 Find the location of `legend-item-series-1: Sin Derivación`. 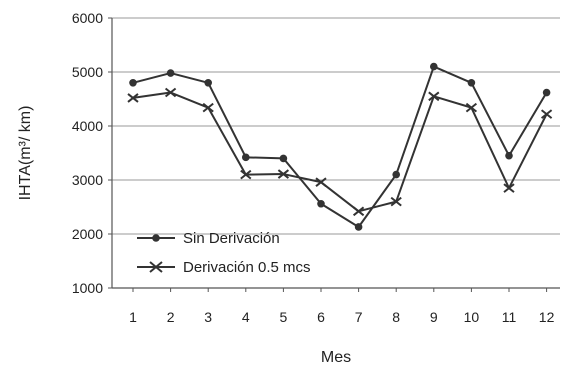

legend-item-series-1: Sin Derivación is located at coordinates (208, 238).